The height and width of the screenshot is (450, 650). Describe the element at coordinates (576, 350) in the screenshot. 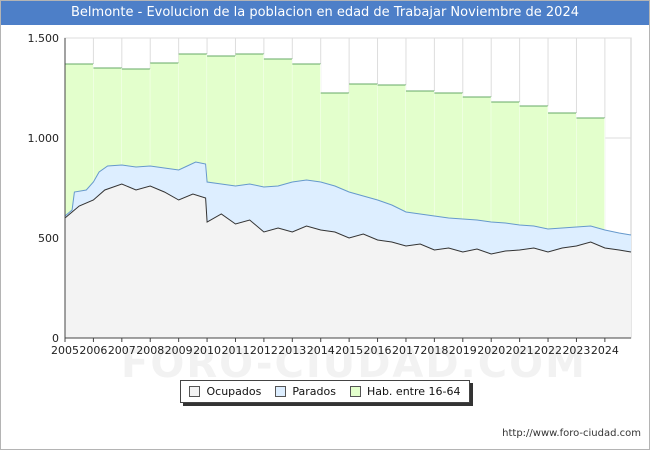

I see `x-tick-label-2023: 2023` at that location.